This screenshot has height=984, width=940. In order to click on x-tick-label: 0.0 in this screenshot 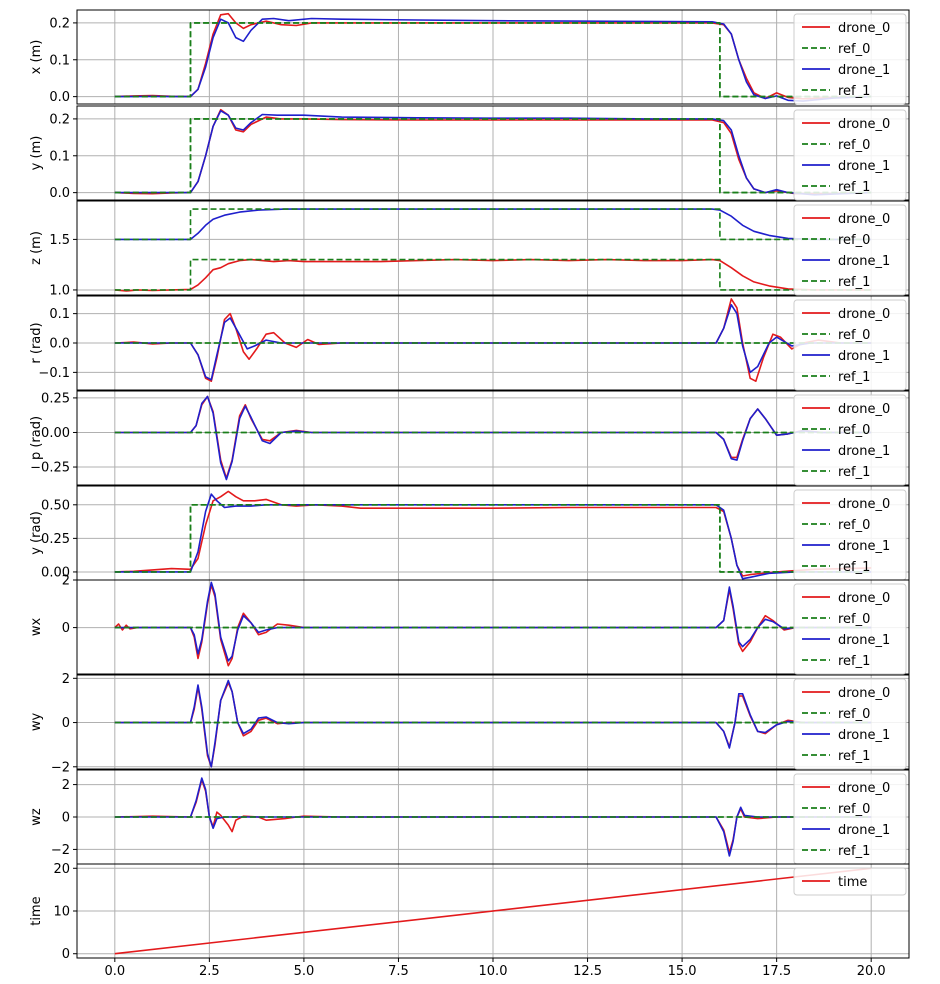, I will do `click(114, 971)`.